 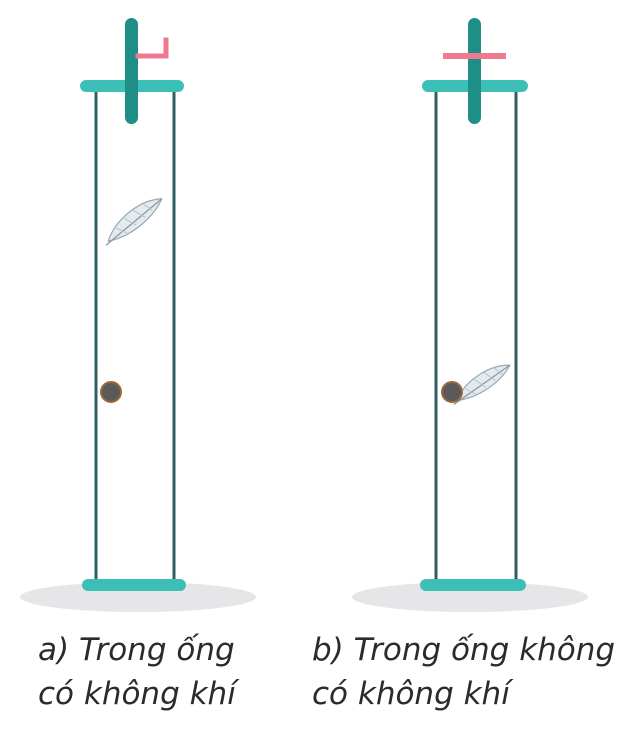 What do you see at coordinates (474, 56) in the screenshot?
I see `tube-b-valve-handle-closed` at bounding box center [474, 56].